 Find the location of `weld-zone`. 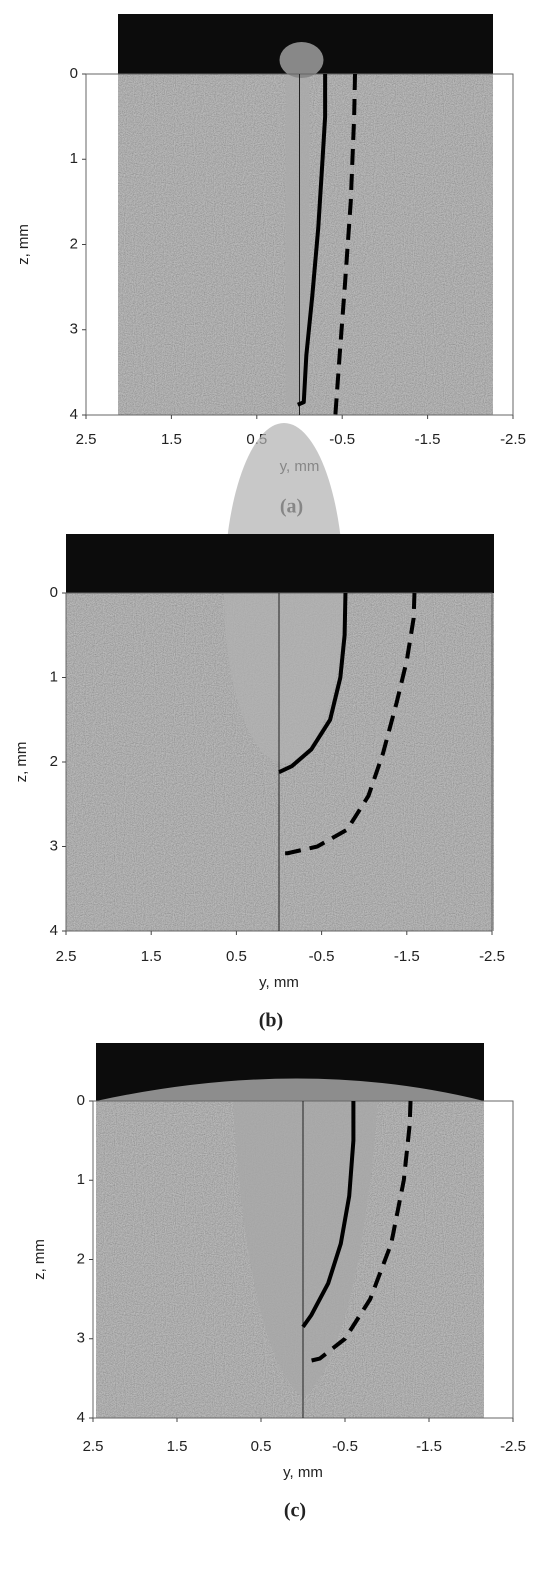

weld-zone is located at coordinates (305, 1249).